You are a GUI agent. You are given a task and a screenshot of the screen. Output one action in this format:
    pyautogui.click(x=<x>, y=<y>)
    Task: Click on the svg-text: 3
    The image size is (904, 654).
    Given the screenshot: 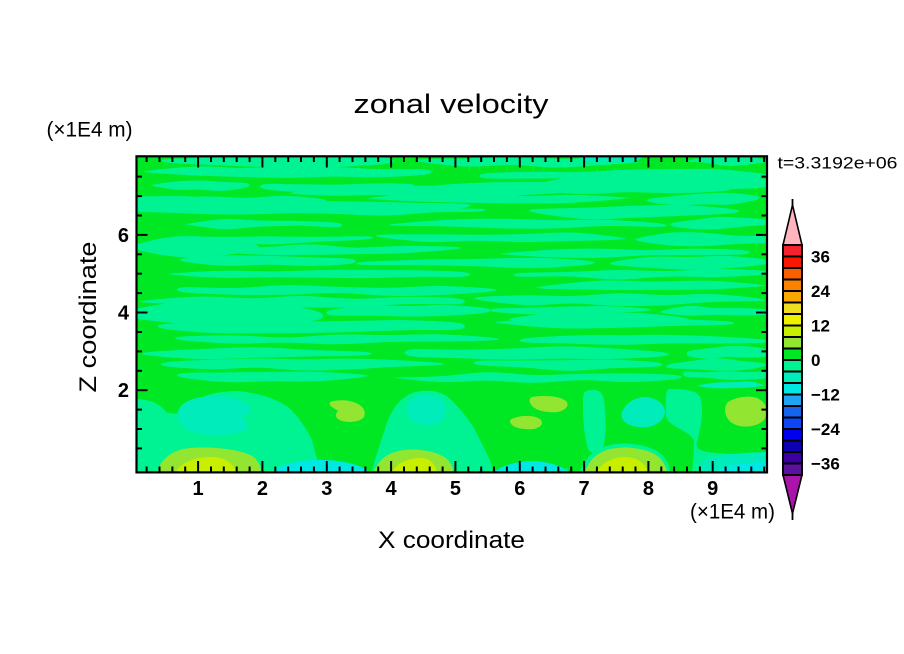 What is the action you would take?
    pyautogui.click(x=326, y=489)
    